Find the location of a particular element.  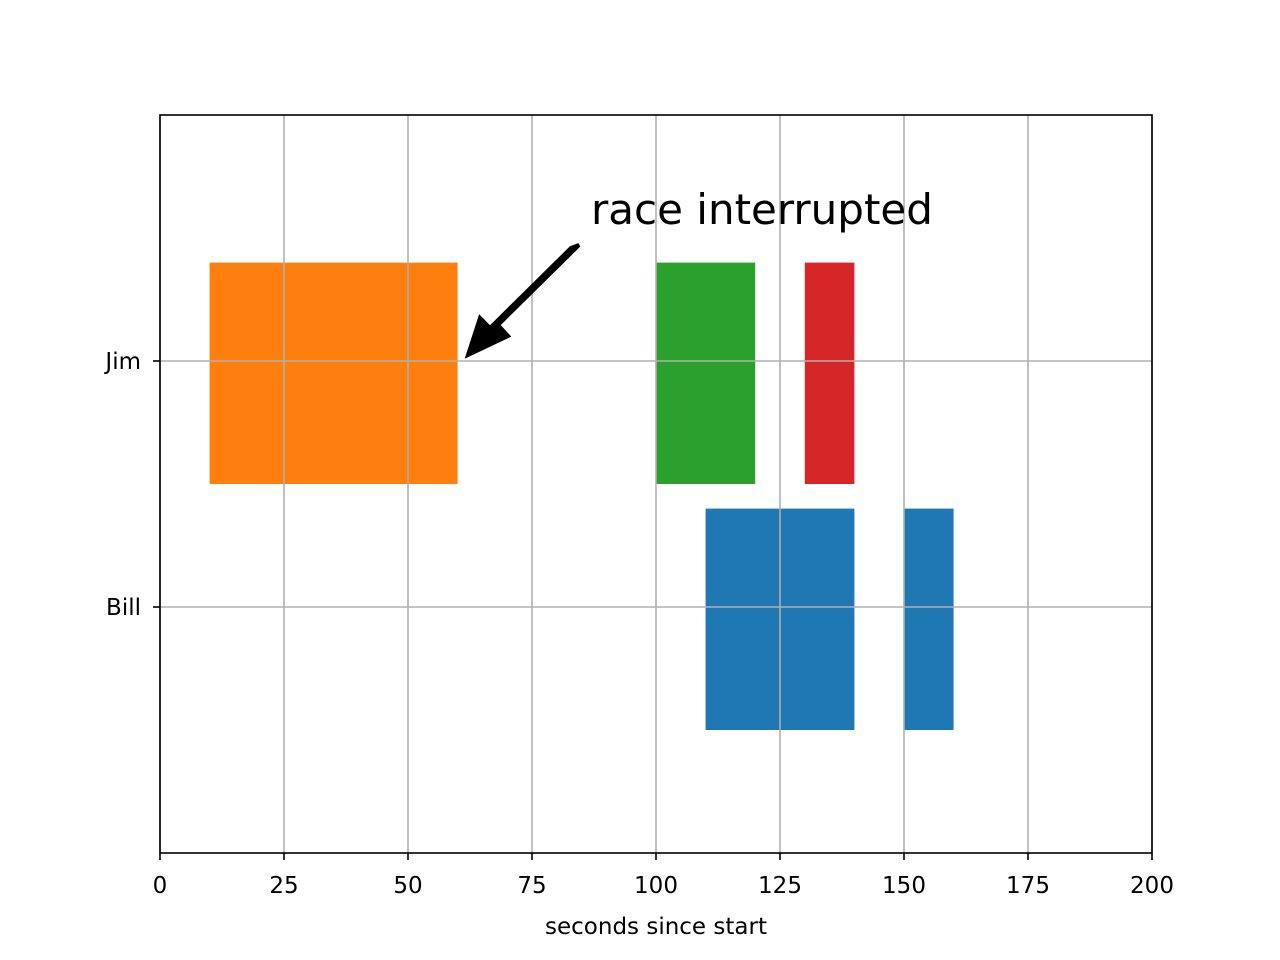

x-tick-label: 175 is located at coordinates (1028, 886).